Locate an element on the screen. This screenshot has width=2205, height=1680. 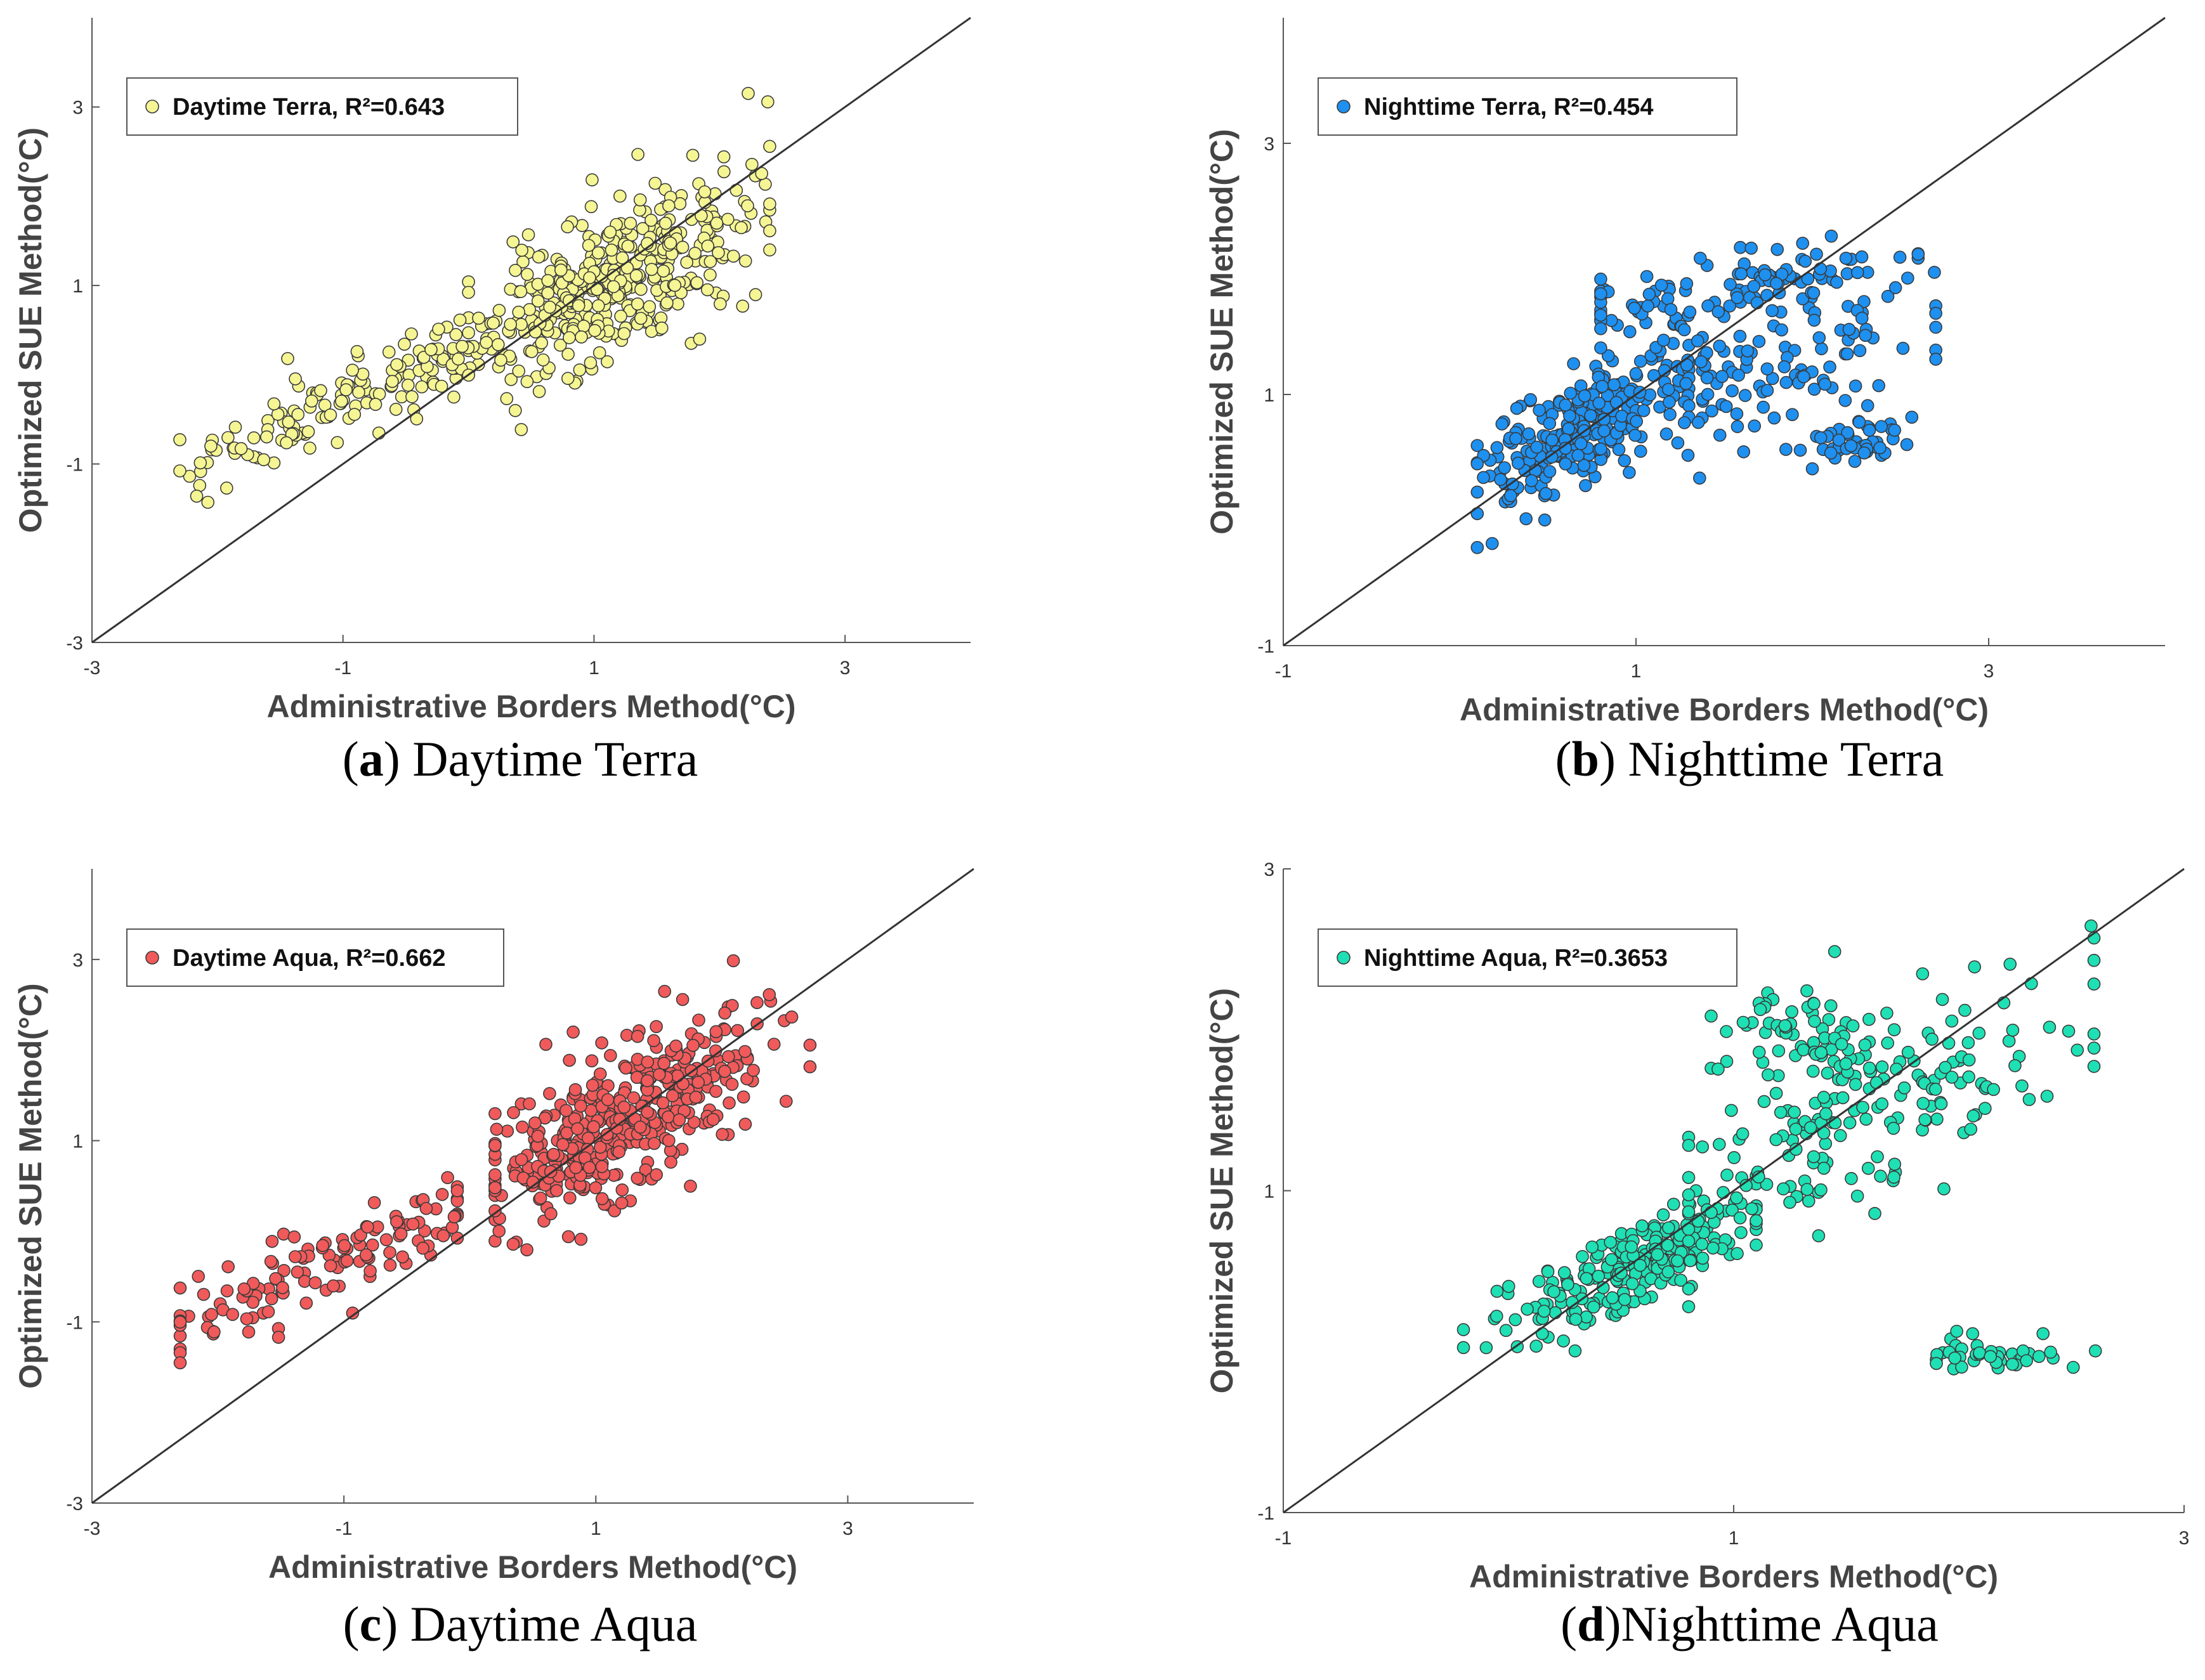
legend-label: Nighttime Terra, R²=0.454 is located at coordinates (1509, 107).